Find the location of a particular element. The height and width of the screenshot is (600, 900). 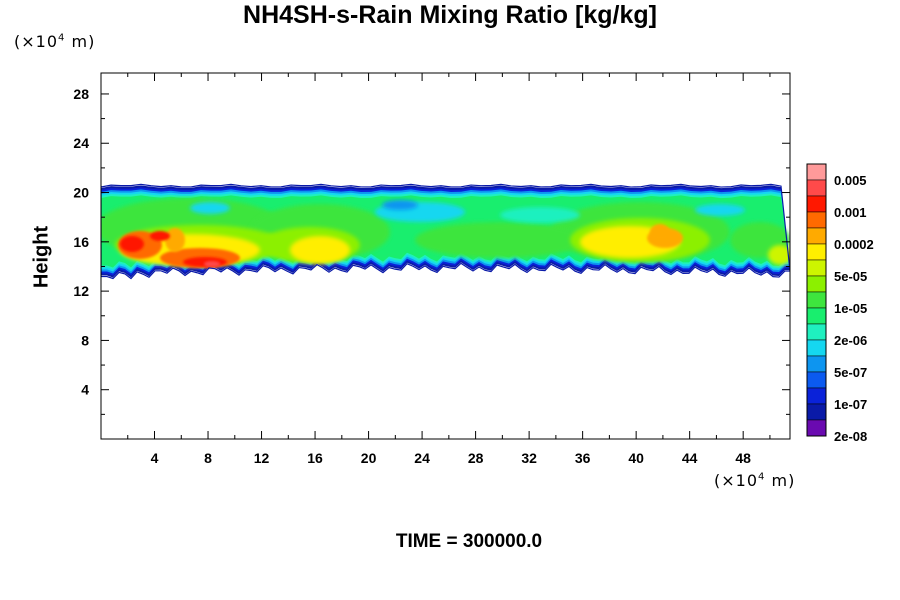

x-tick-label: 28 is located at coordinates (476, 458).